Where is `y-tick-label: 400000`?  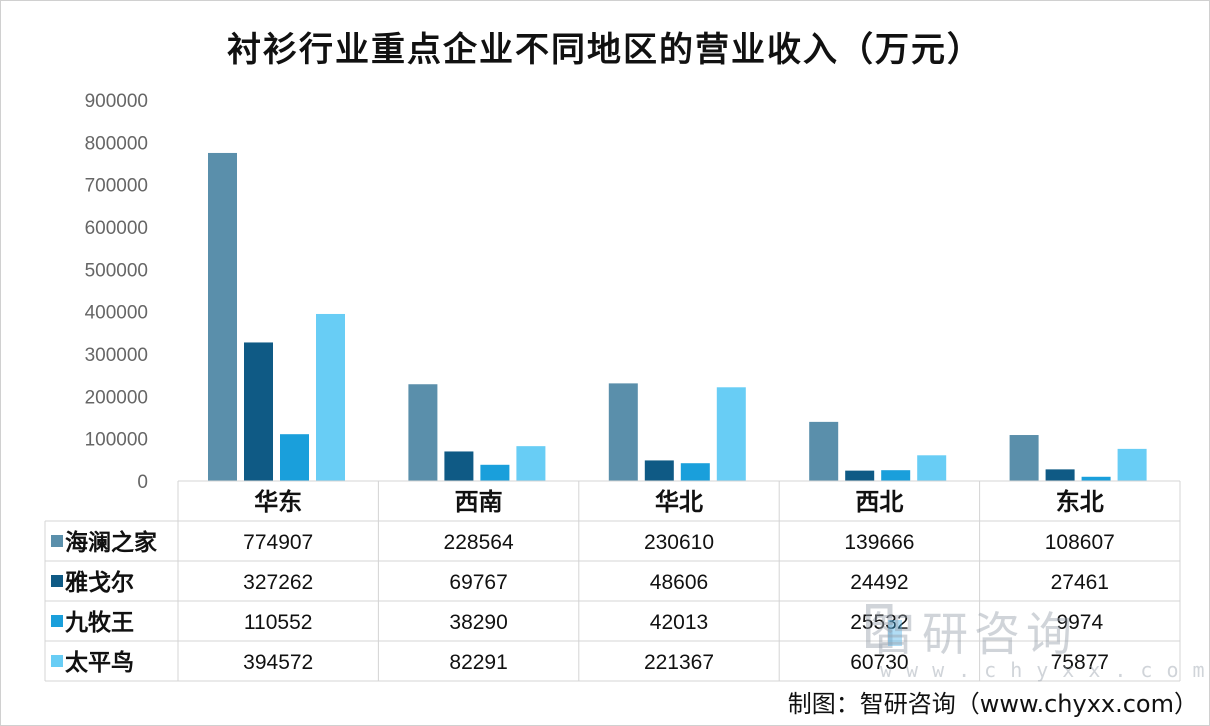
y-tick-label: 400000 is located at coordinates (116, 313).